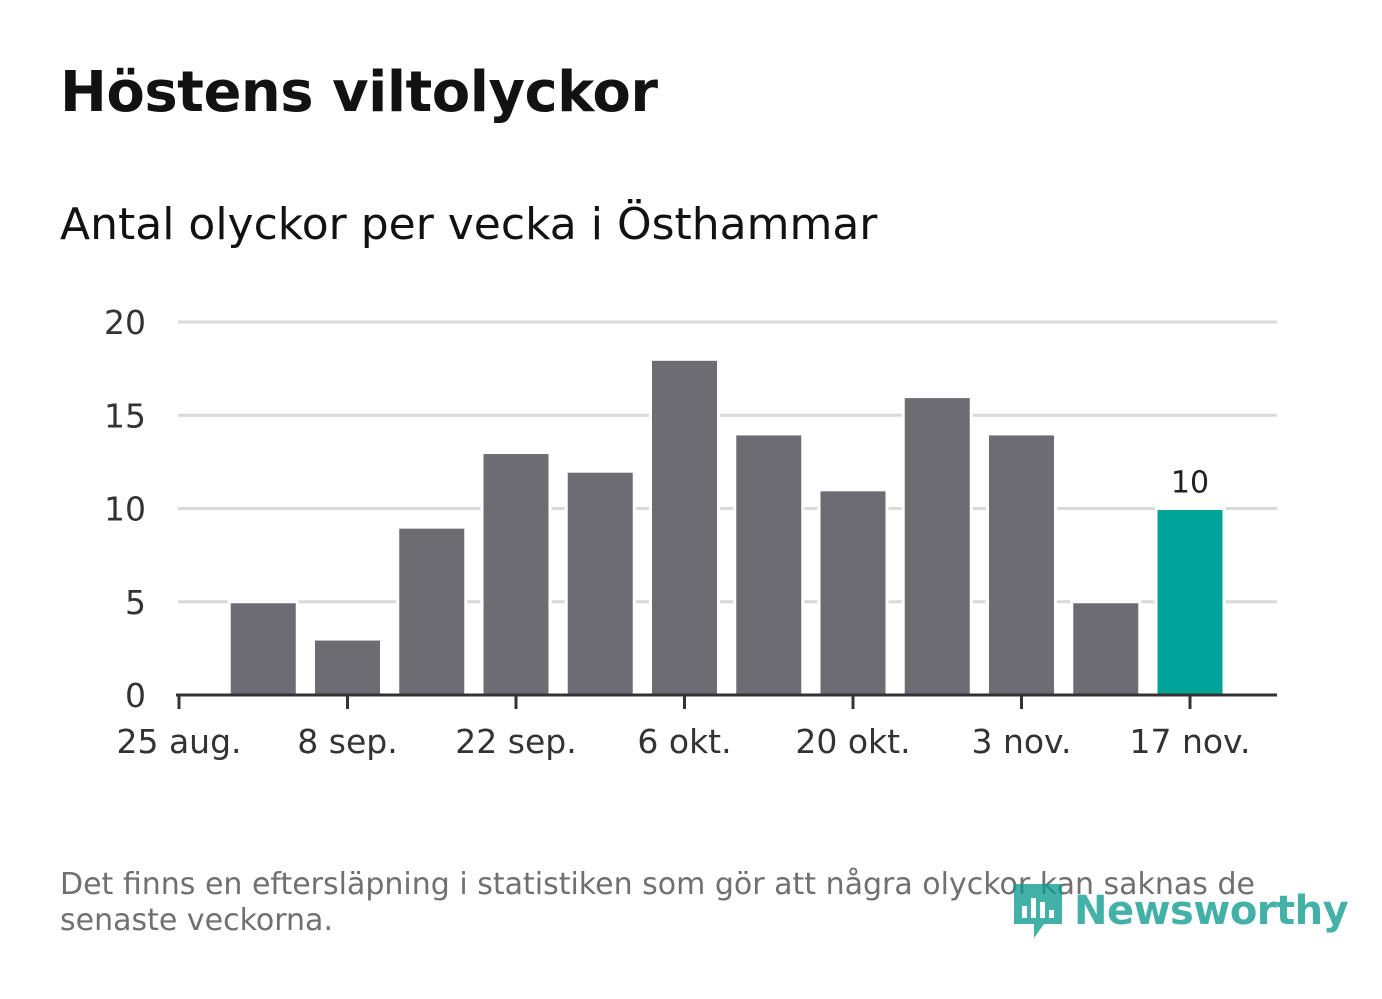 The height and width of the screenshot is (999, 1382). Describe the element at coordinates (135, 695) in the screenshot. I see `y-tick-label: 0` at that location.